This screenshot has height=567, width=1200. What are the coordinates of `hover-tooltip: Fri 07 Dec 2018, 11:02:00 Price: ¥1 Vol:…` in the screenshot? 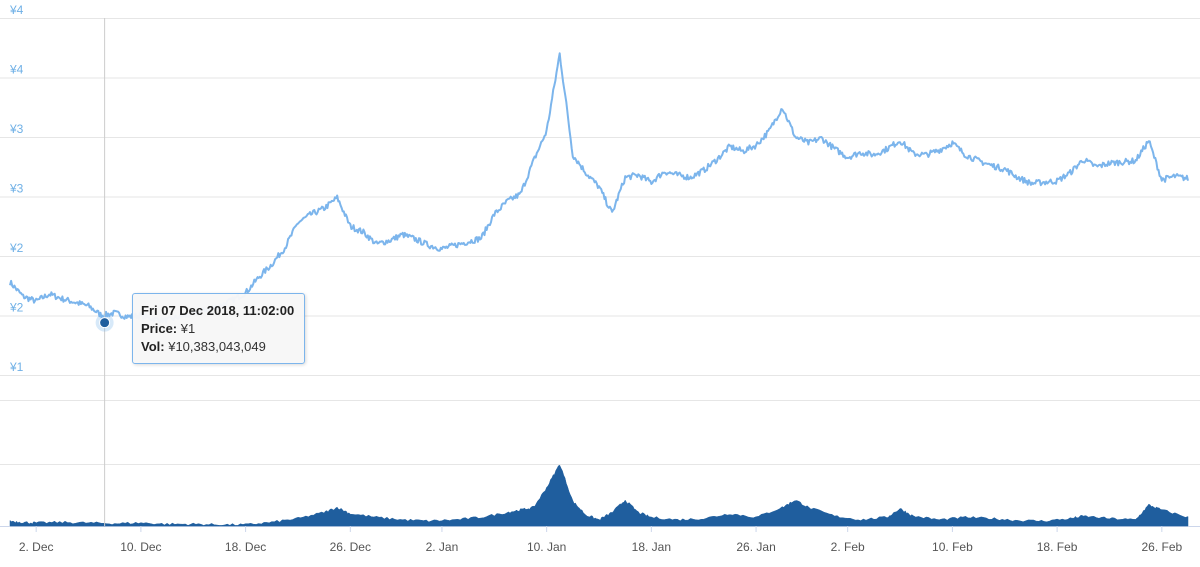 It's located at (219, 328).